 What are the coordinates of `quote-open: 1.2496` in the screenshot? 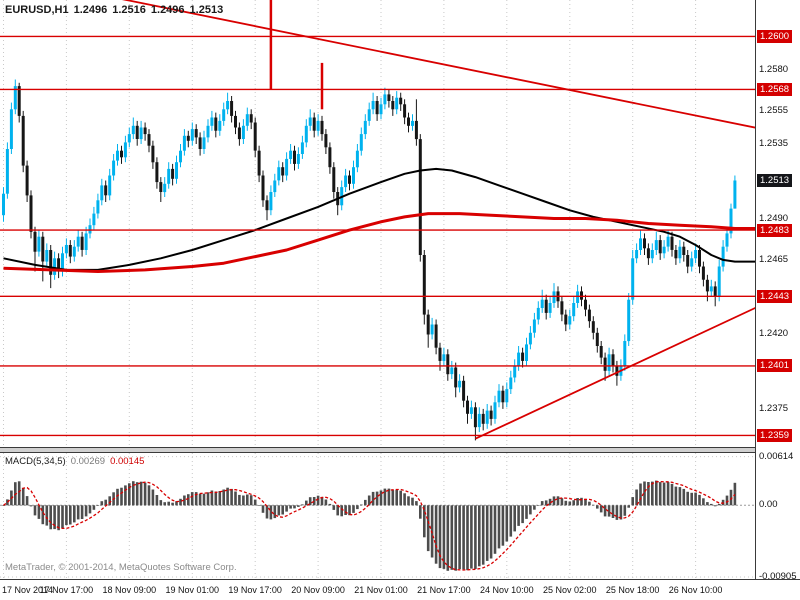 It's located at (90, 10).